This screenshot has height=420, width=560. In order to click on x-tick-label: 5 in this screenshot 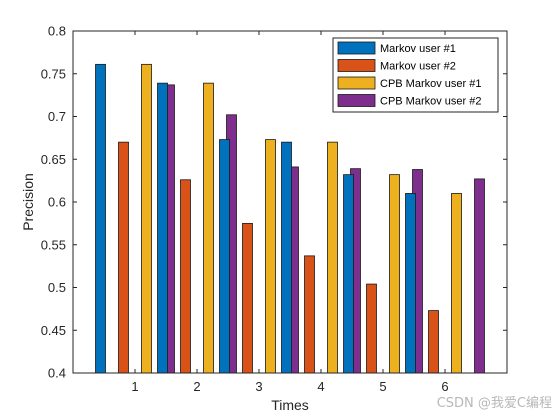, I will do `click(382, 386)`.